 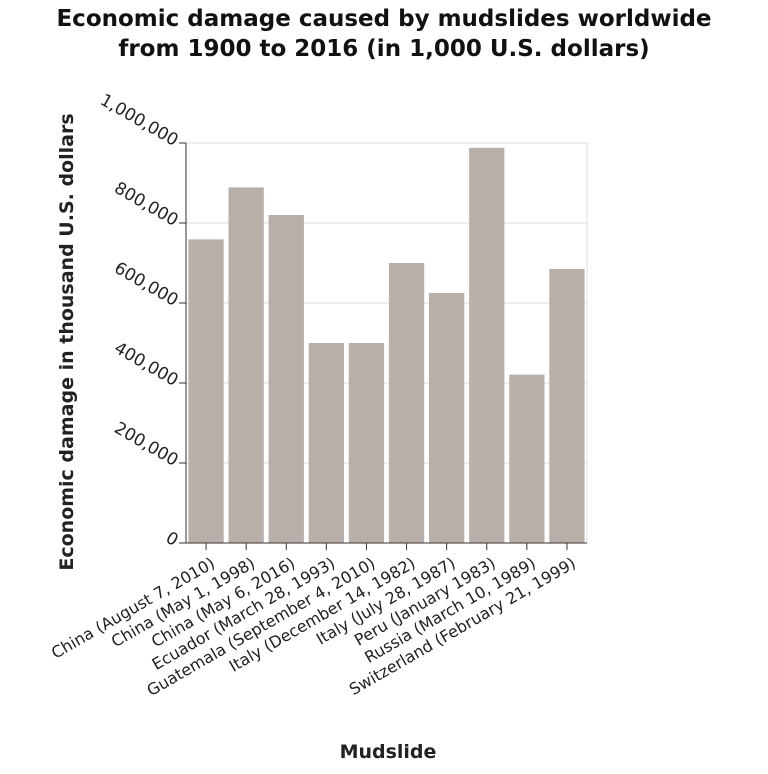 I want to click on x-axis-label: Mudslide, so click(x=388, y=752).